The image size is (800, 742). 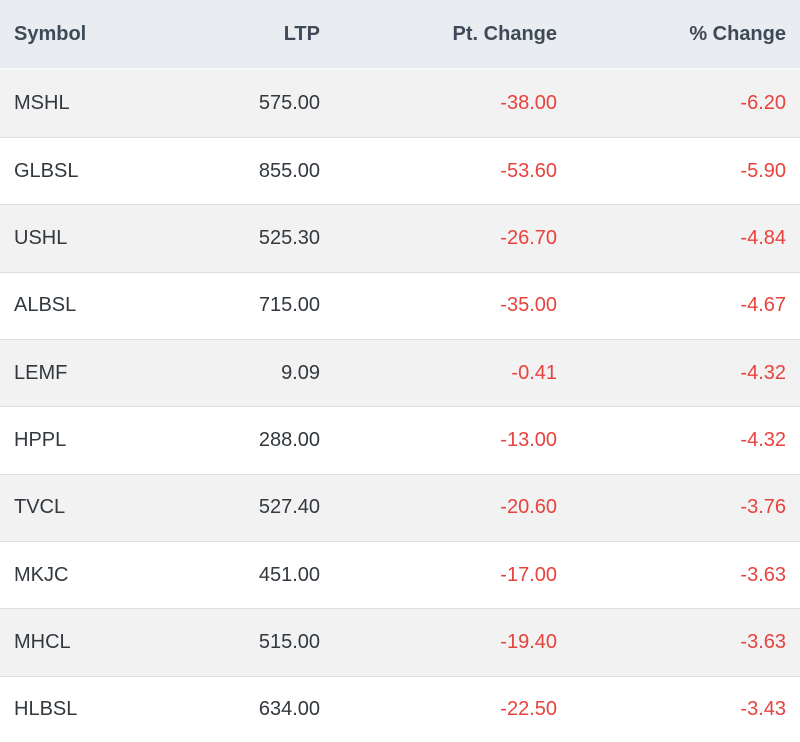 I want to click on symbol-cell: GLBSL, so click(x=75, y=171).